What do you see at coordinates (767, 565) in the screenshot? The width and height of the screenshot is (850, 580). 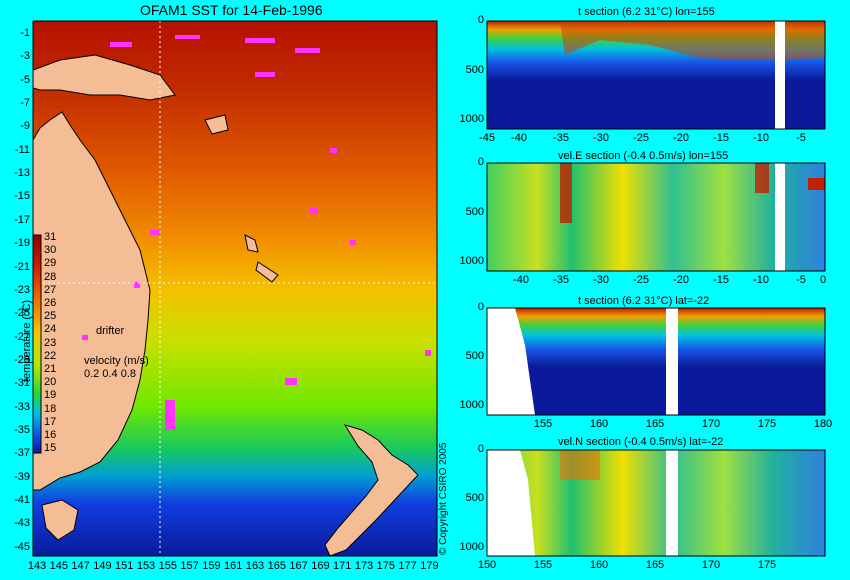 I see `section-4-x-tick: 175` at bounding box center [767, 565].